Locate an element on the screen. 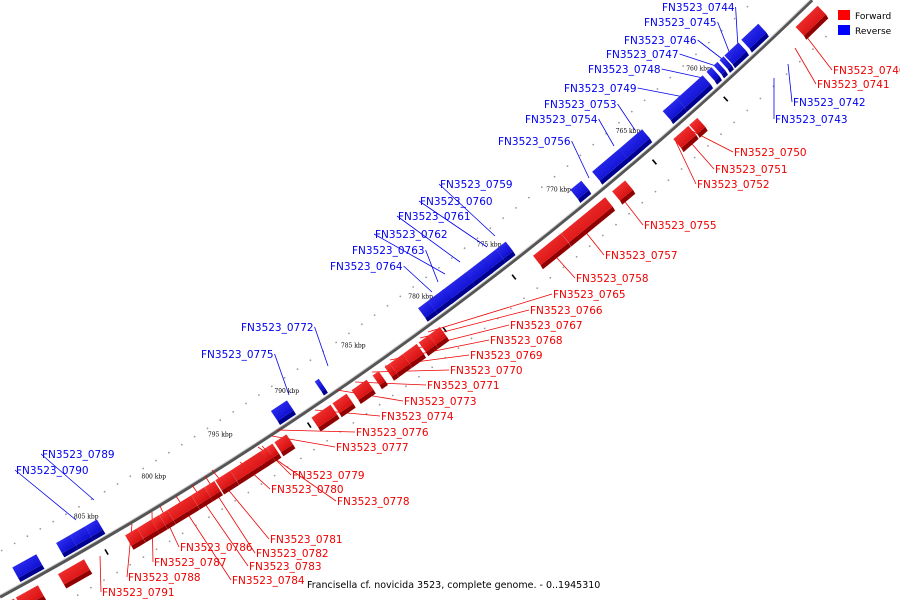 The height and width of the screenshot is (600, 900). gene-label-fn3523_0782: FN3523_0782 is located at coordinates (292, 554).